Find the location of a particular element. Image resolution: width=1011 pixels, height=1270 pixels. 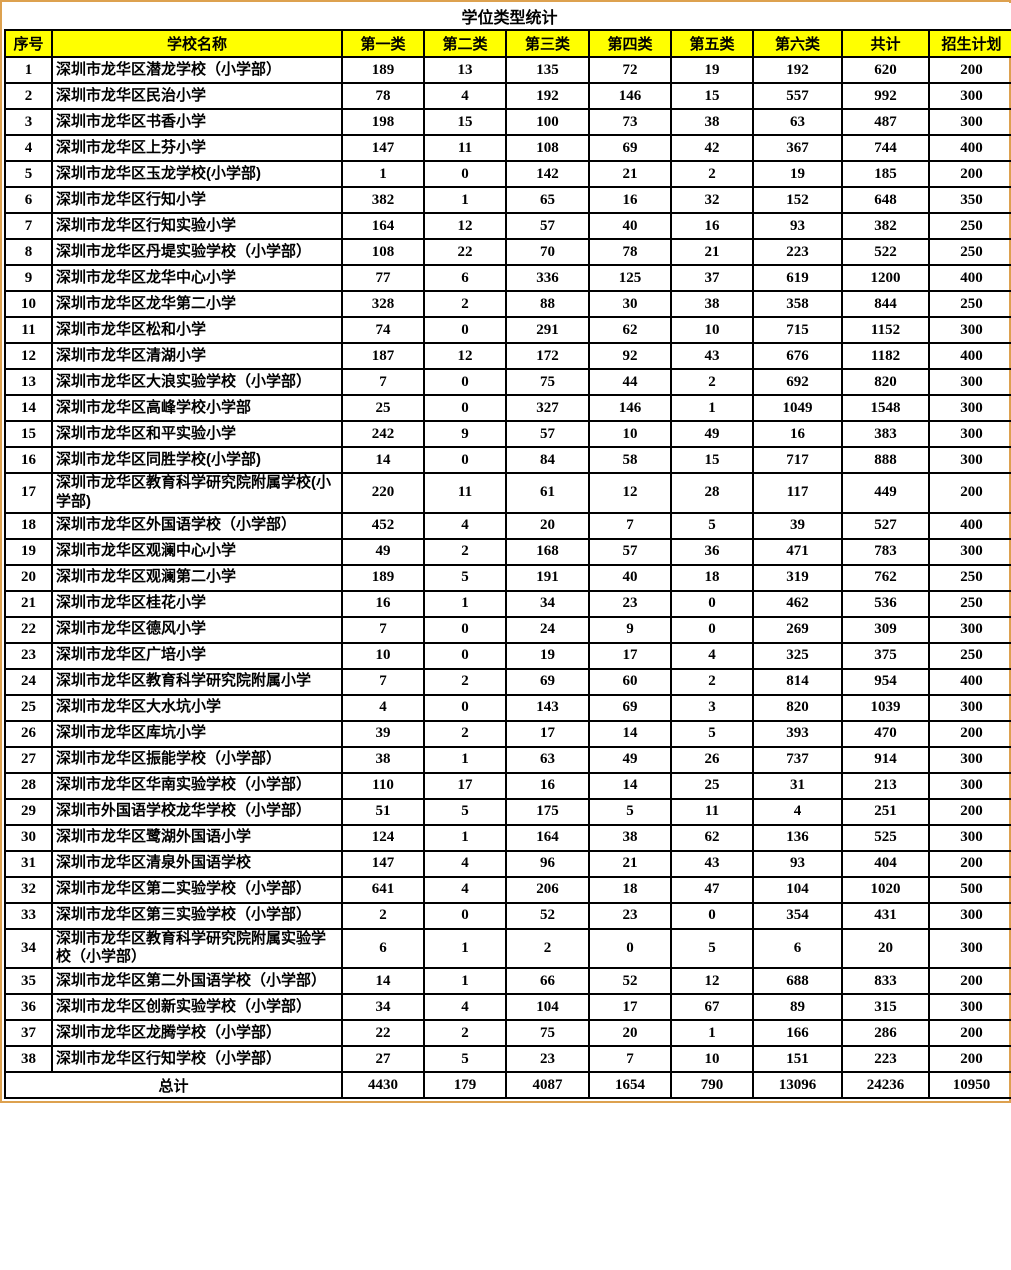

table-row: 1 深圳市龙华区潜龙学校（小学部） 189 13 135 72 19 192 620 200 is located at coordinates (507, 70).